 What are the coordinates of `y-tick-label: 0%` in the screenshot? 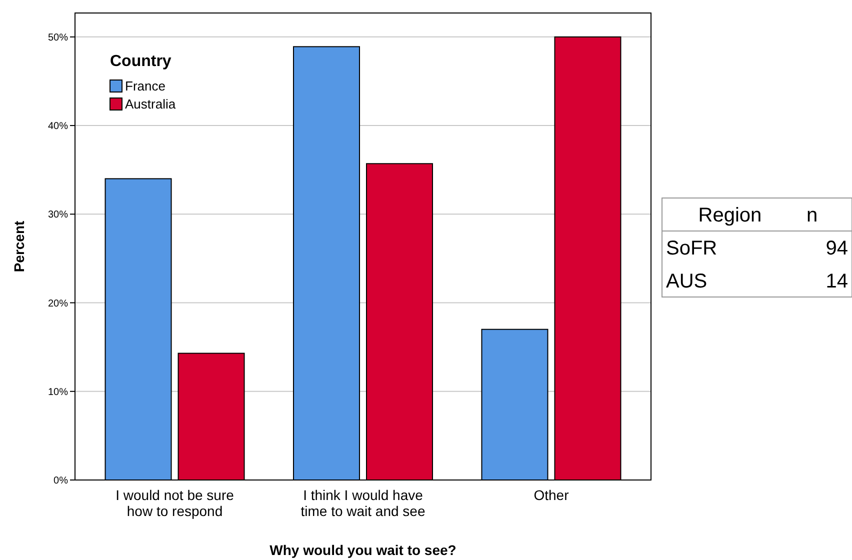 It's located at (61, 481).